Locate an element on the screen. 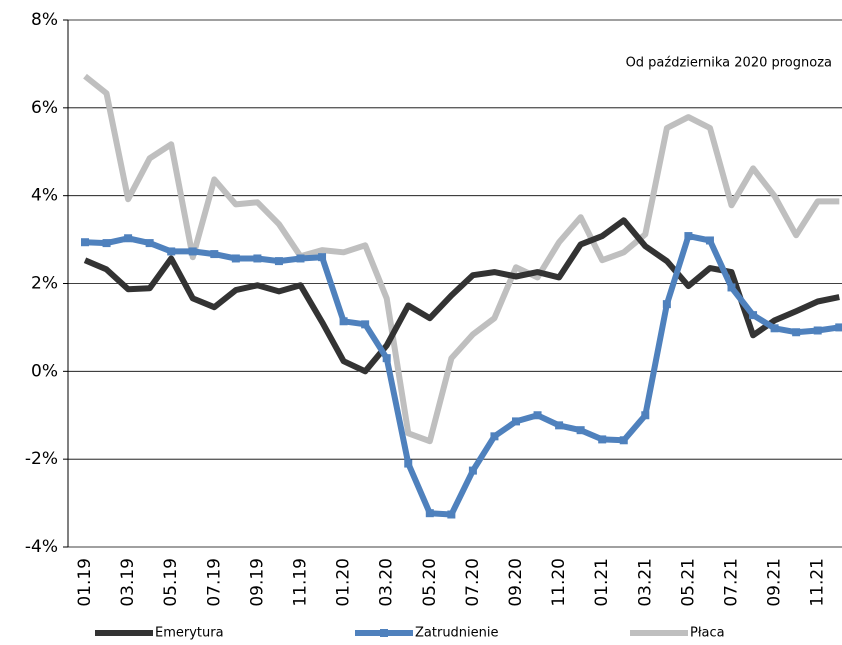 The width and height of the screenshot is (842, 645). x-tick-label: 03.20 is located at coordinates (387, 582).